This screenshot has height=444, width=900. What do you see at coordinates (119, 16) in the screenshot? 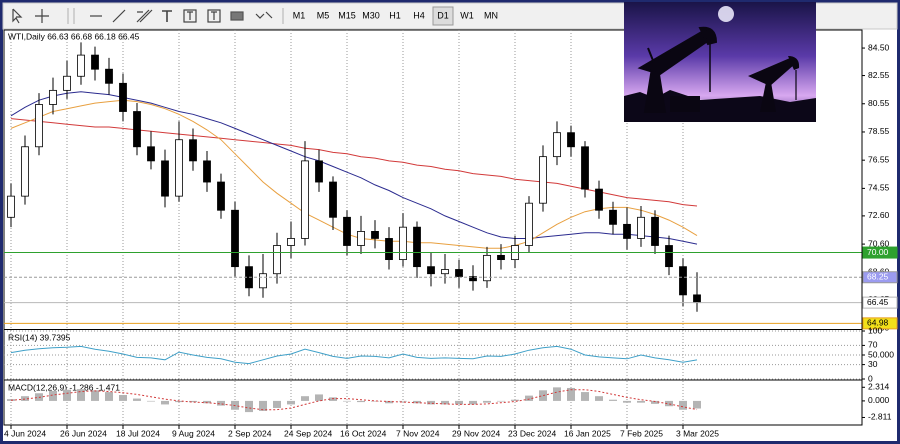
I see `trendline-tool` at bounding box center [119, 16].